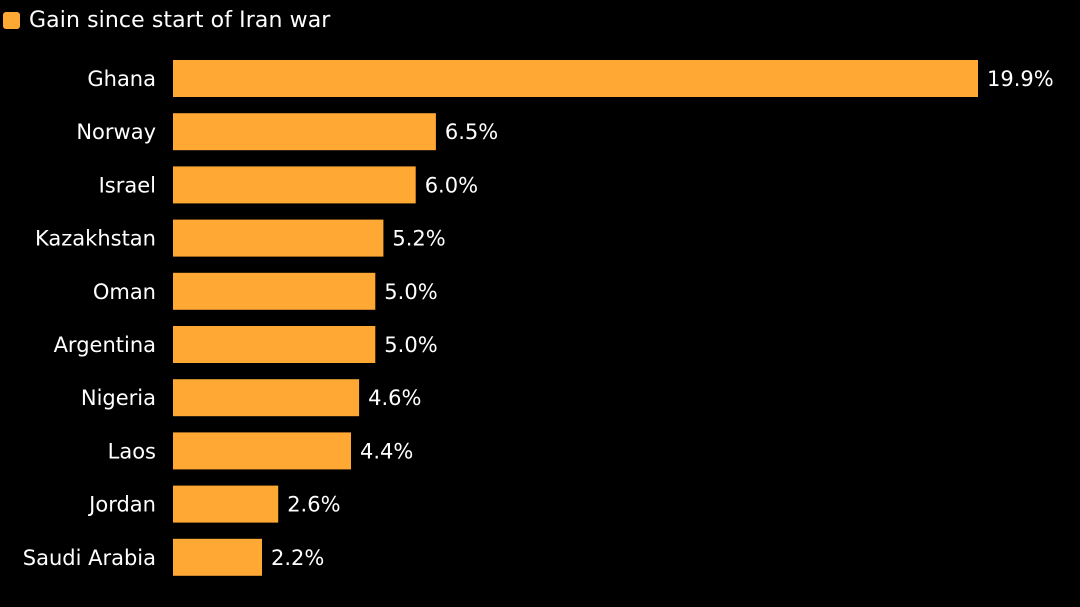  What do you see at coordinates (124, 292) in the screenshot?
I see `category-label: Oman` at bounding box center [124, 292].